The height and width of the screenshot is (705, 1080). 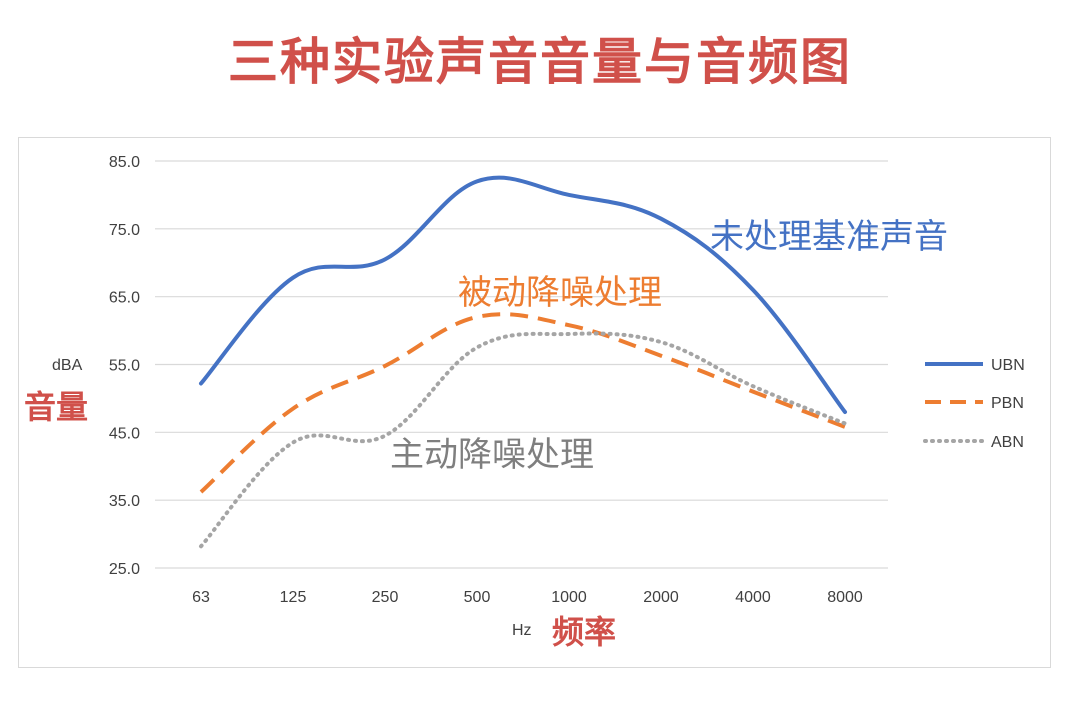 What do you see at coordinates (124, 298) in the screenshot?
I see `y-tick-label: 65.0` at bounding box center [124, 298].